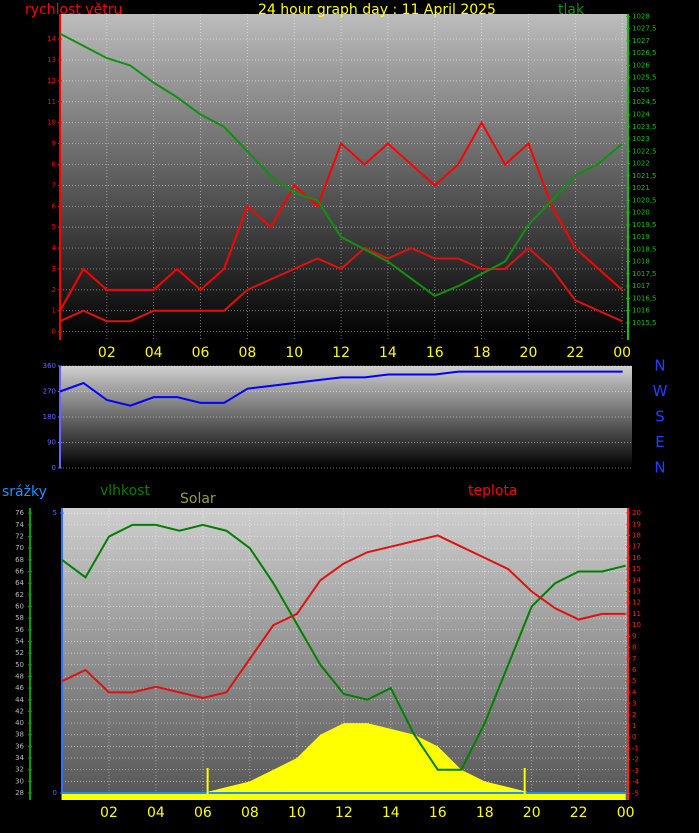  Describe the element at coordinates (49, 366) in the screenshot. I see `y-tick-label: 360` at that location.